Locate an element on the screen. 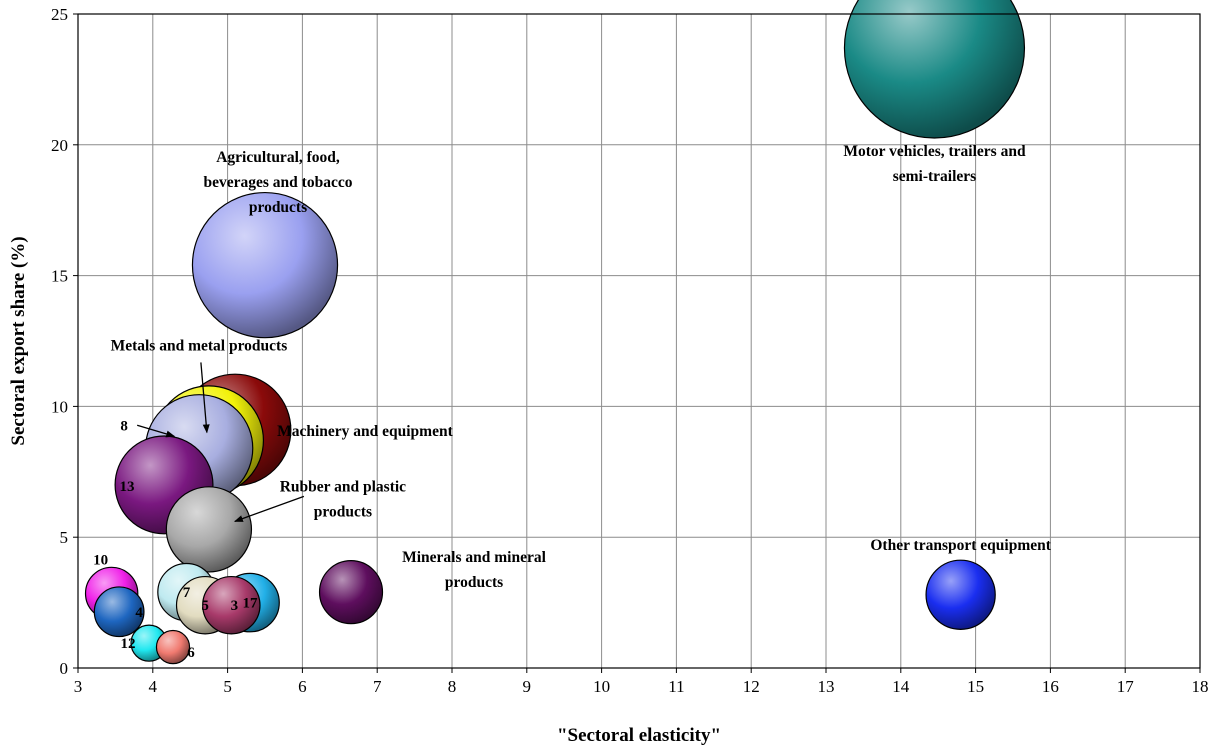 The width and height of the screenshot is (1220, 749). x-tick-label: 10 is located at coordinates (601, 686).